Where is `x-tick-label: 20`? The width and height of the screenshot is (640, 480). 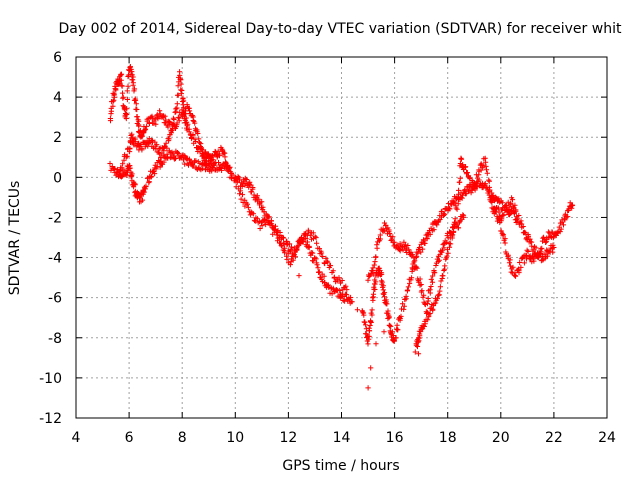
x-tick-label: 20 is located at coordinates (501, 438).